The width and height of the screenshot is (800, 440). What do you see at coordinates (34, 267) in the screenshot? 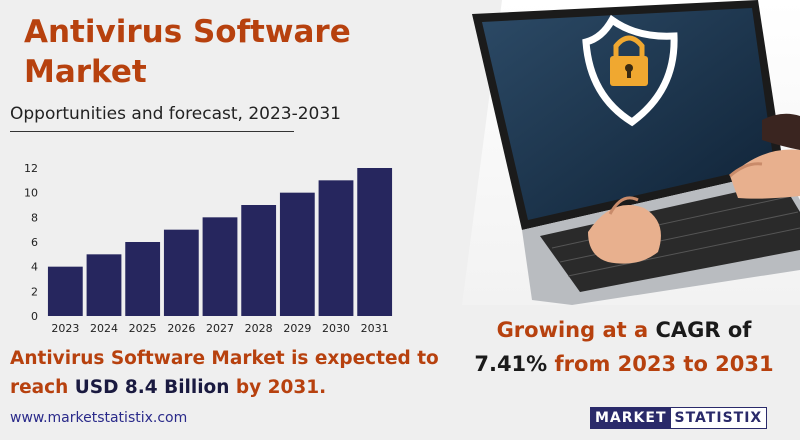
I see `y-tick-label: 4` at bounding box center [34, 267].